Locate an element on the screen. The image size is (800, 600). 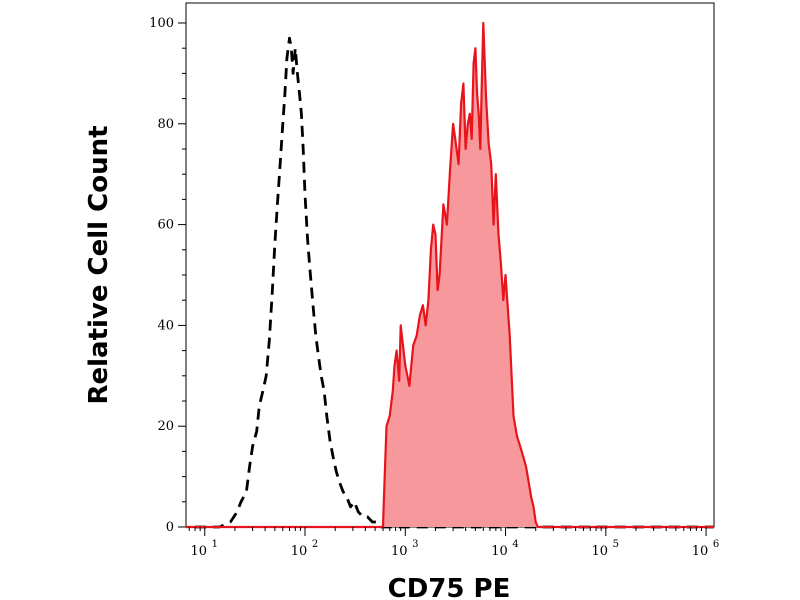
y-tick-label: 60 is located at coordinates (165, 225).